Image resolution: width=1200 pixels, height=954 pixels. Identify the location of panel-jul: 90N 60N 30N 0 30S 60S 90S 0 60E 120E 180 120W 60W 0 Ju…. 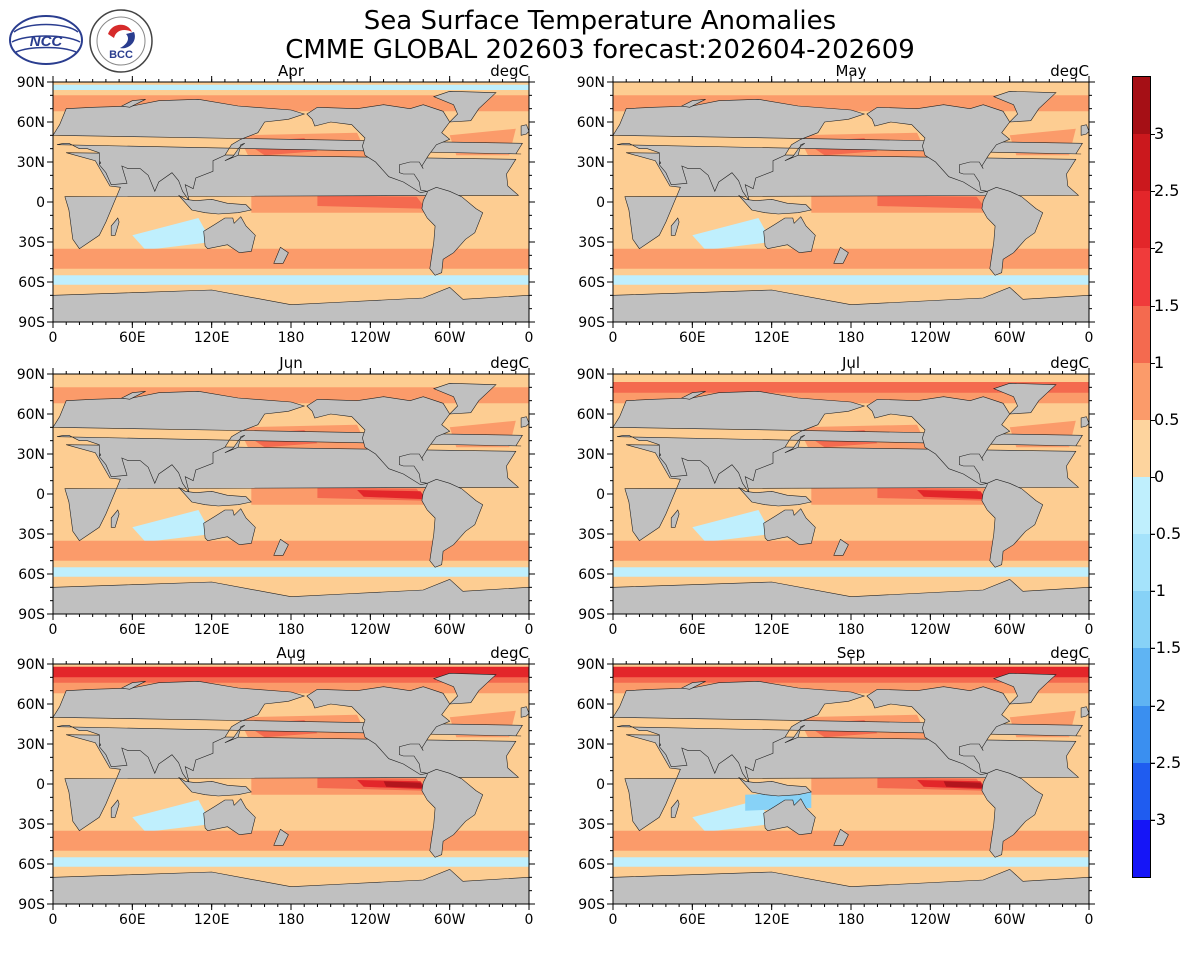
(840, 499).